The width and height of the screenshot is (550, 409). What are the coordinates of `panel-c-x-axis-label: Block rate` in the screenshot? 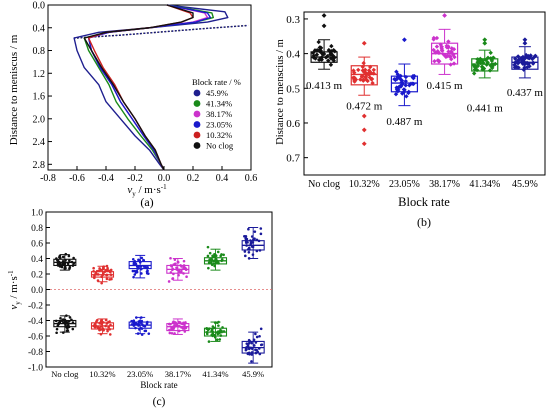 It's located at (158, 385).